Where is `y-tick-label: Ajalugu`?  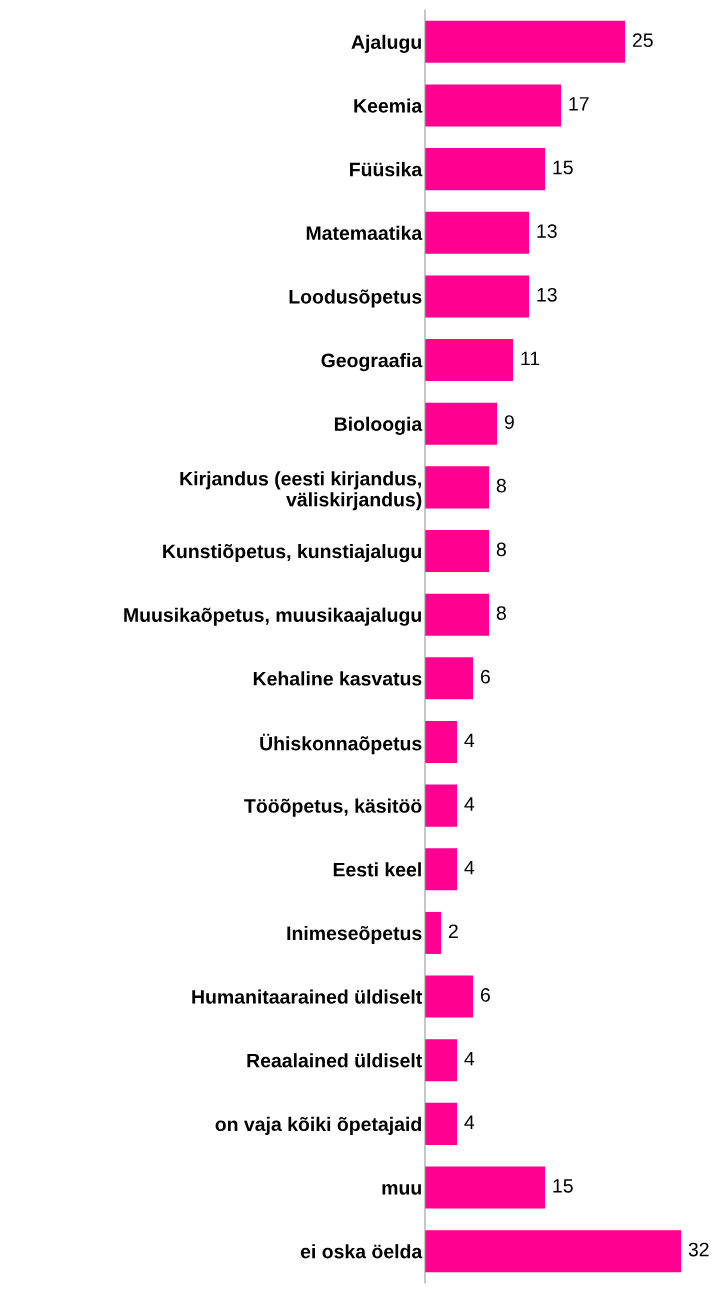
y-tick-label: Ajalugu is located at coordinates (386, 43).